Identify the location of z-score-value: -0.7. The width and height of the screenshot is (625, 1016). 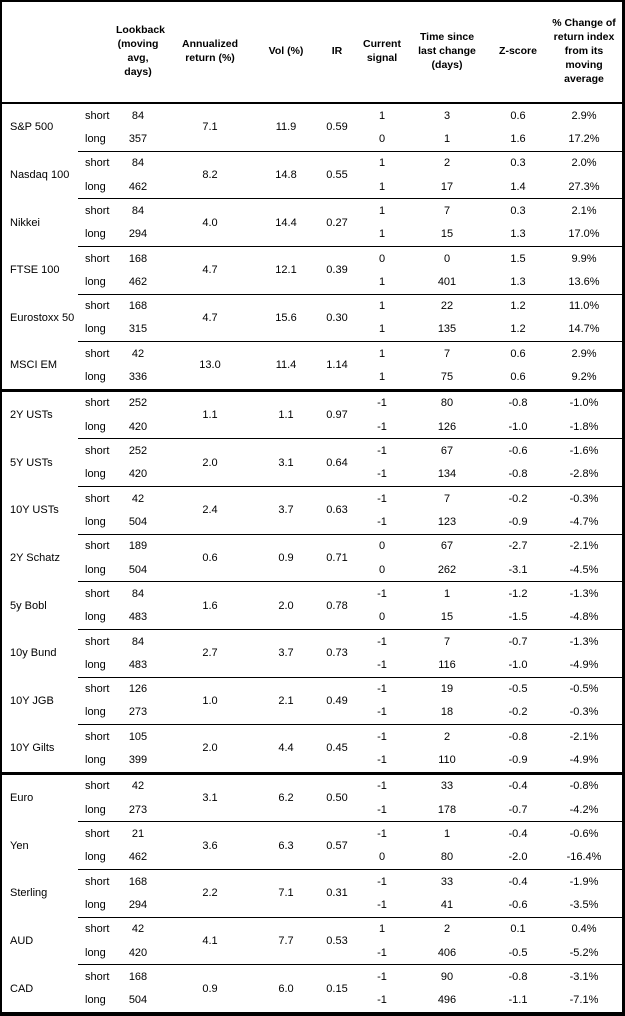
(518, 809).